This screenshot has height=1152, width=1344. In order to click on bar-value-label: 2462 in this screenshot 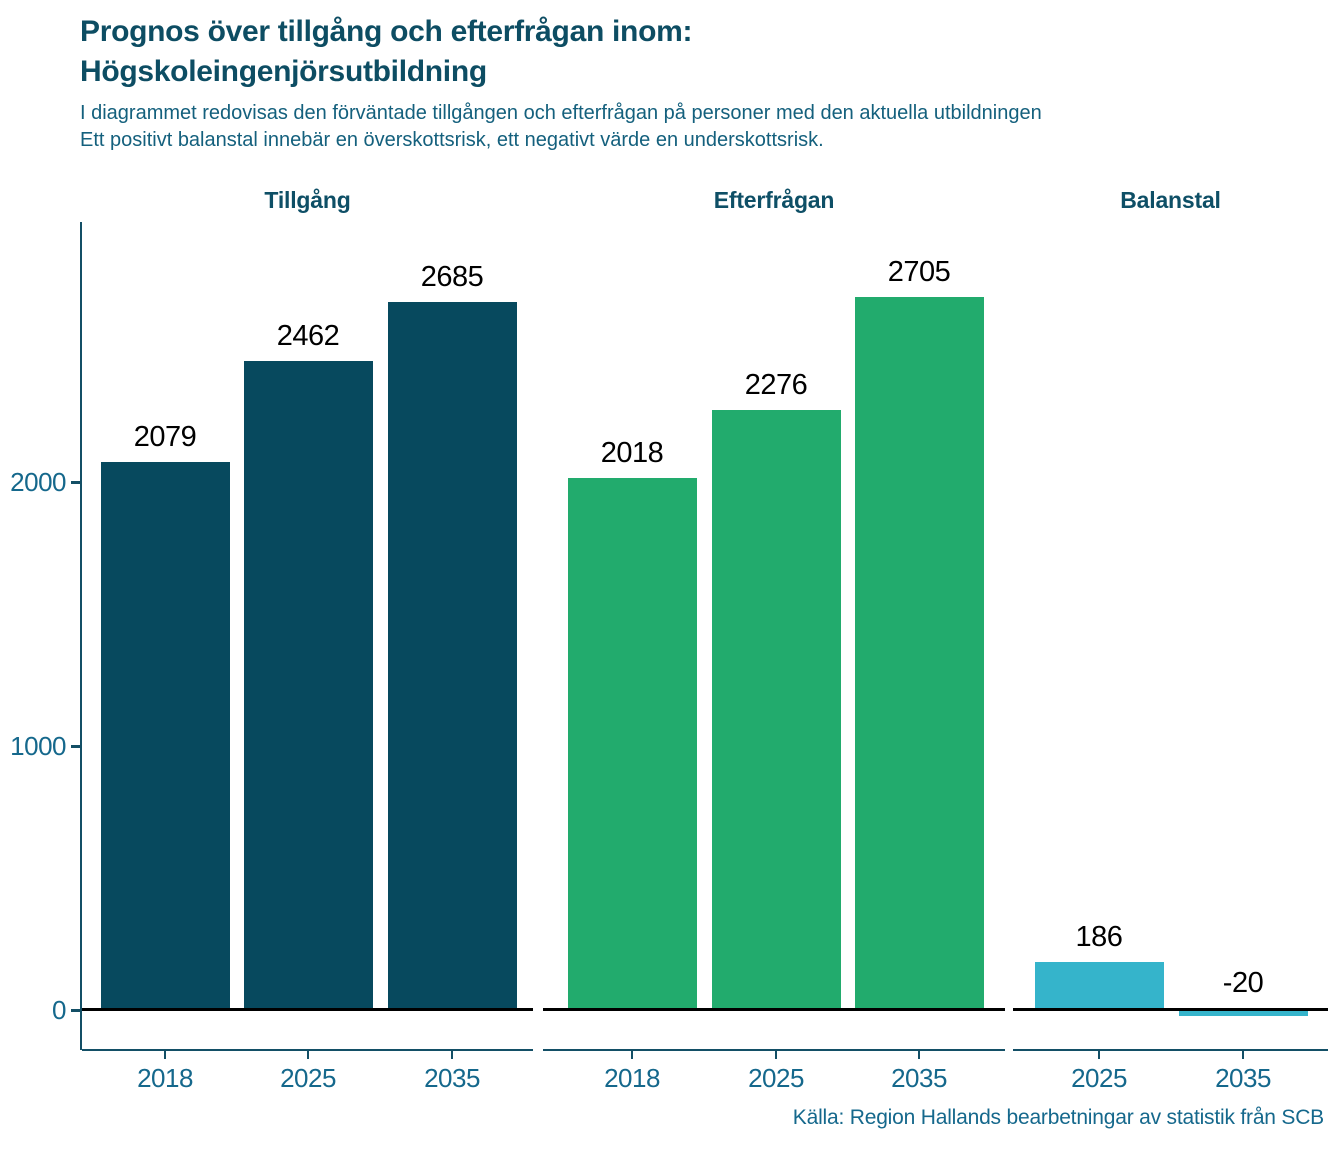, I will do `click(308, 336)`.